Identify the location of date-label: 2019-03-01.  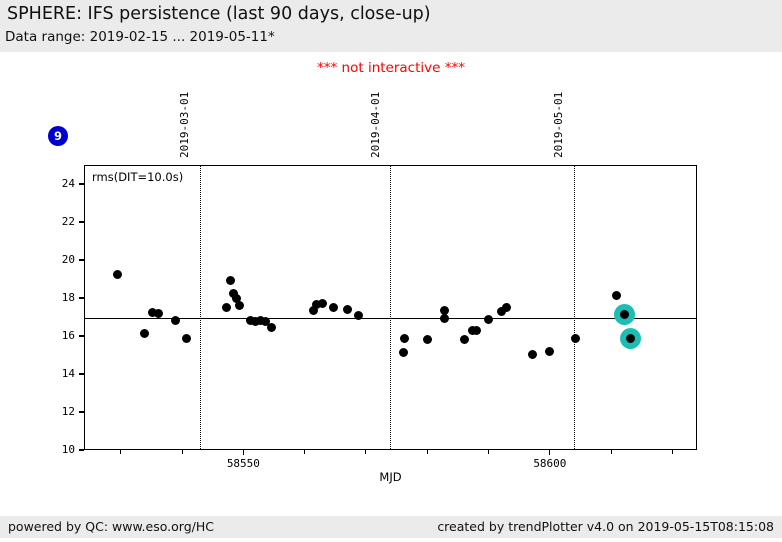
(185, 124).